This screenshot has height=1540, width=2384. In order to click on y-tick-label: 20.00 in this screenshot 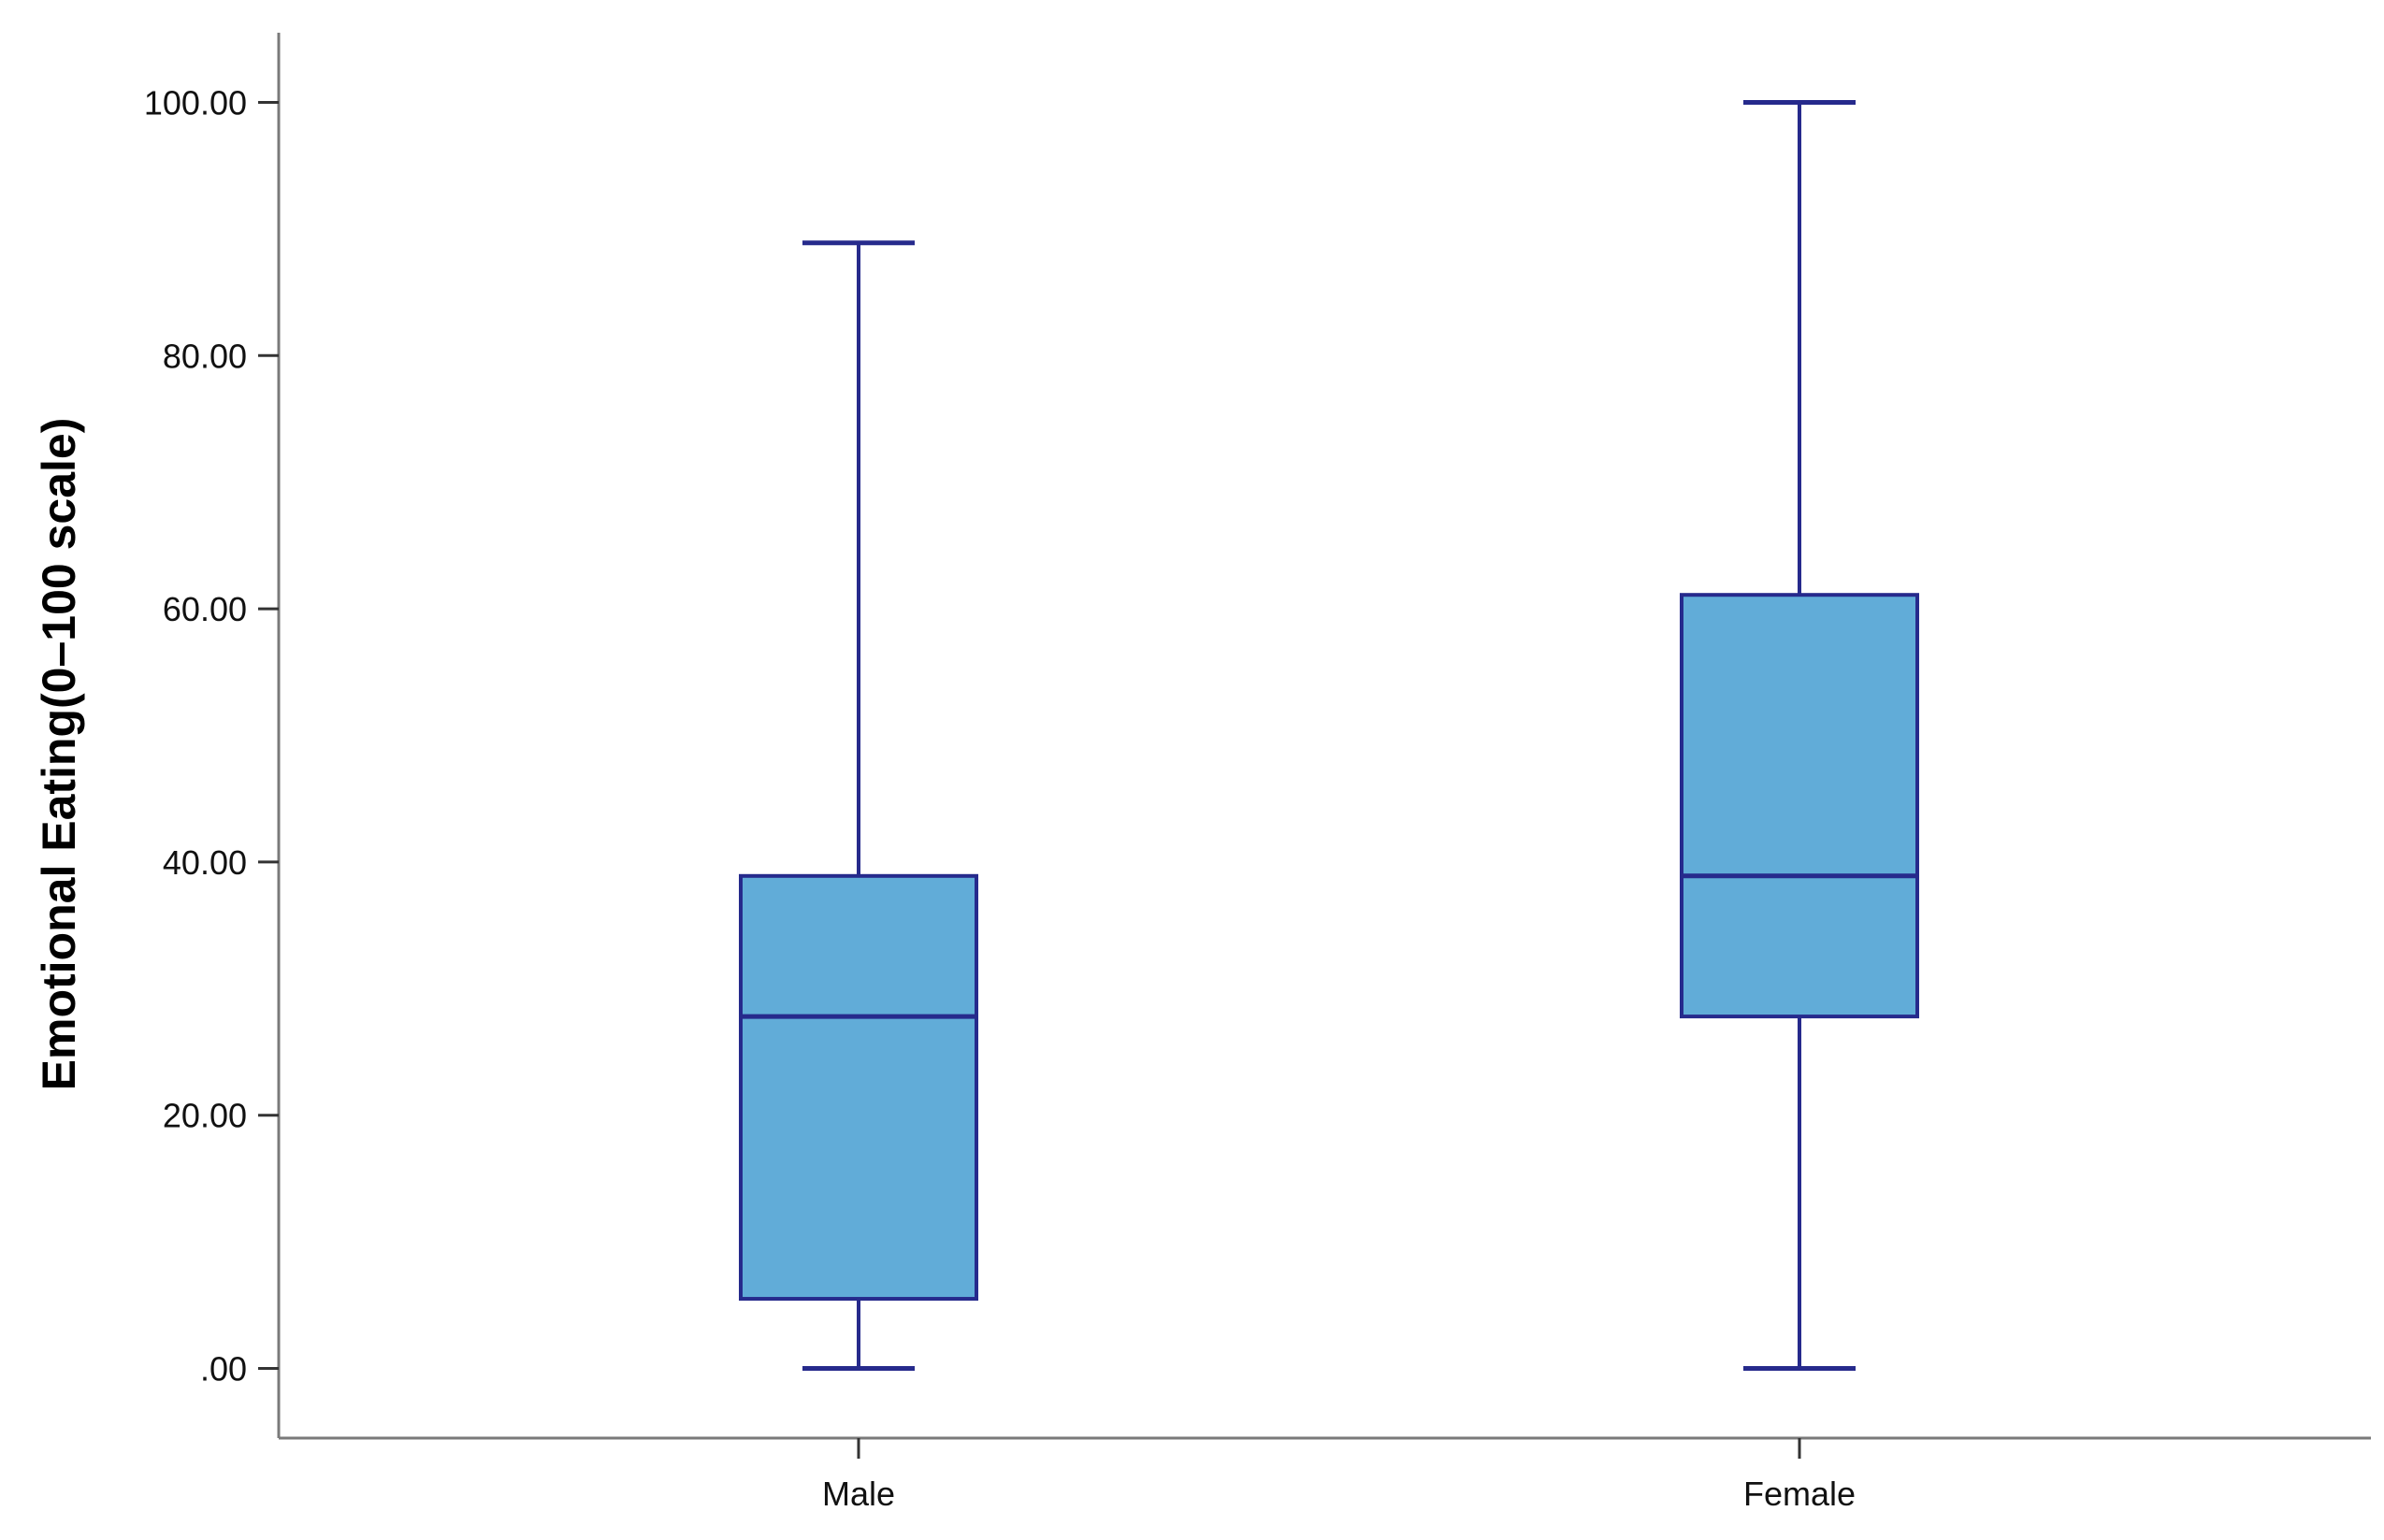, I will do `click(205, 1116)`.